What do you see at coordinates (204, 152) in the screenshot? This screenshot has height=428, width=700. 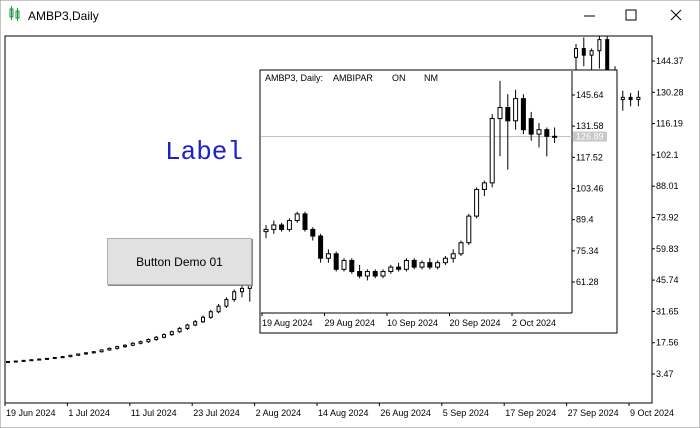 I see `label: Label` at bounding box center [204, 152].